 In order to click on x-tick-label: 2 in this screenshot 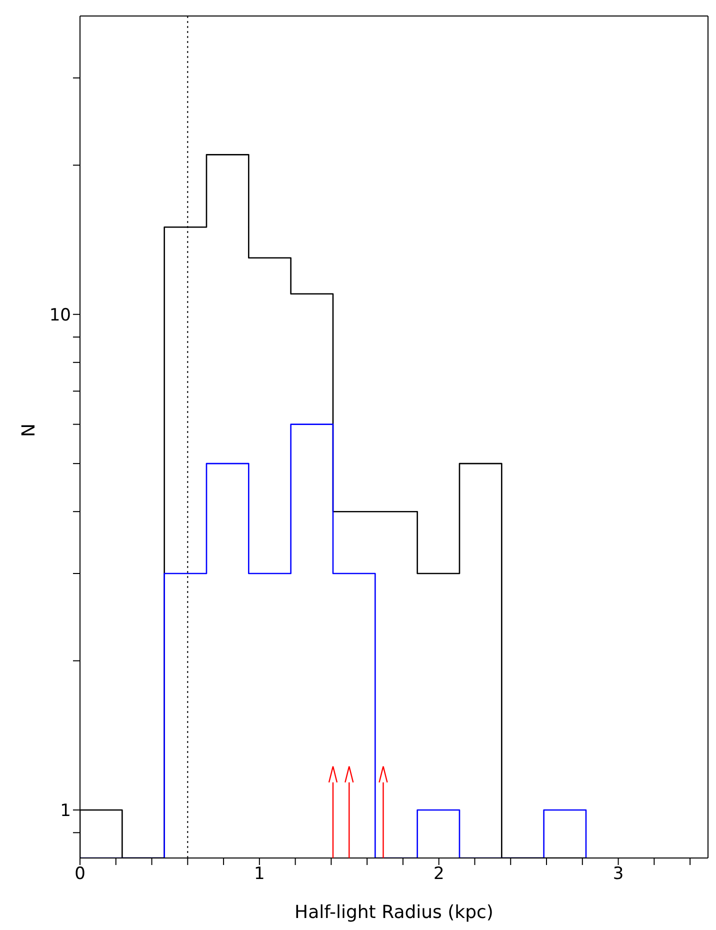, I will do `click(438, 874)`.